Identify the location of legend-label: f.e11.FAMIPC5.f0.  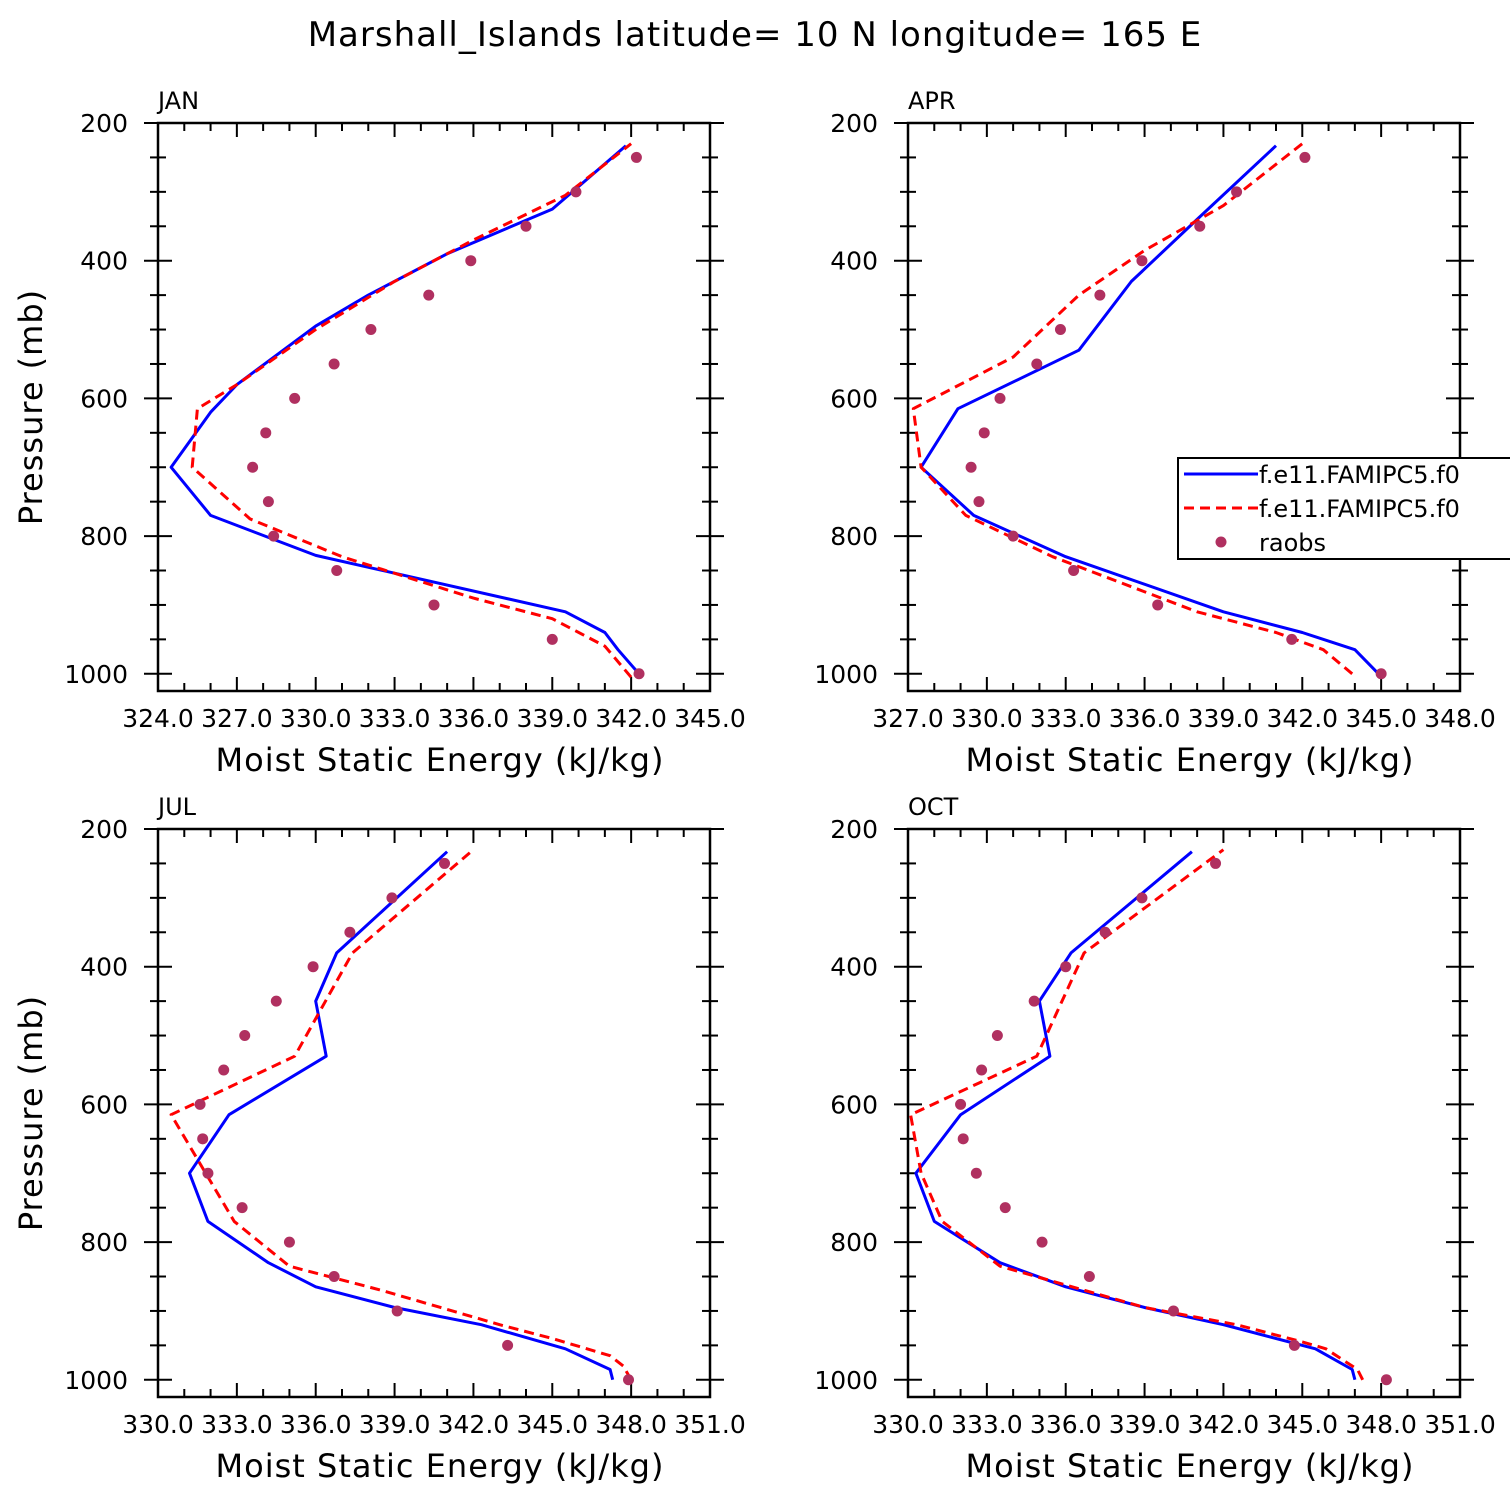
(1359, 509).